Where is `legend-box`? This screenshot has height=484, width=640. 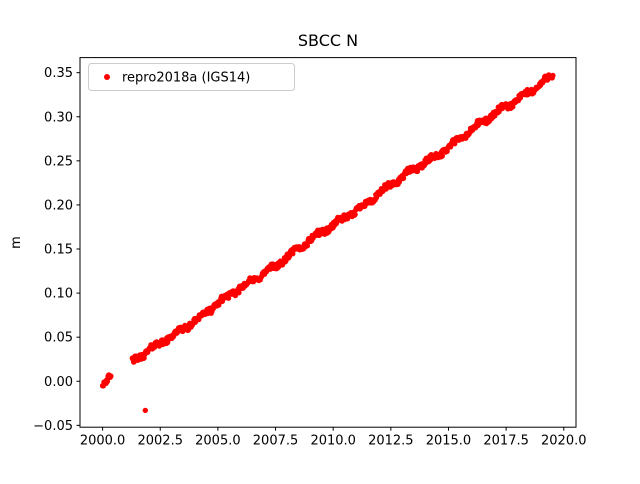
legend-box is located at coordinates (191, 77).